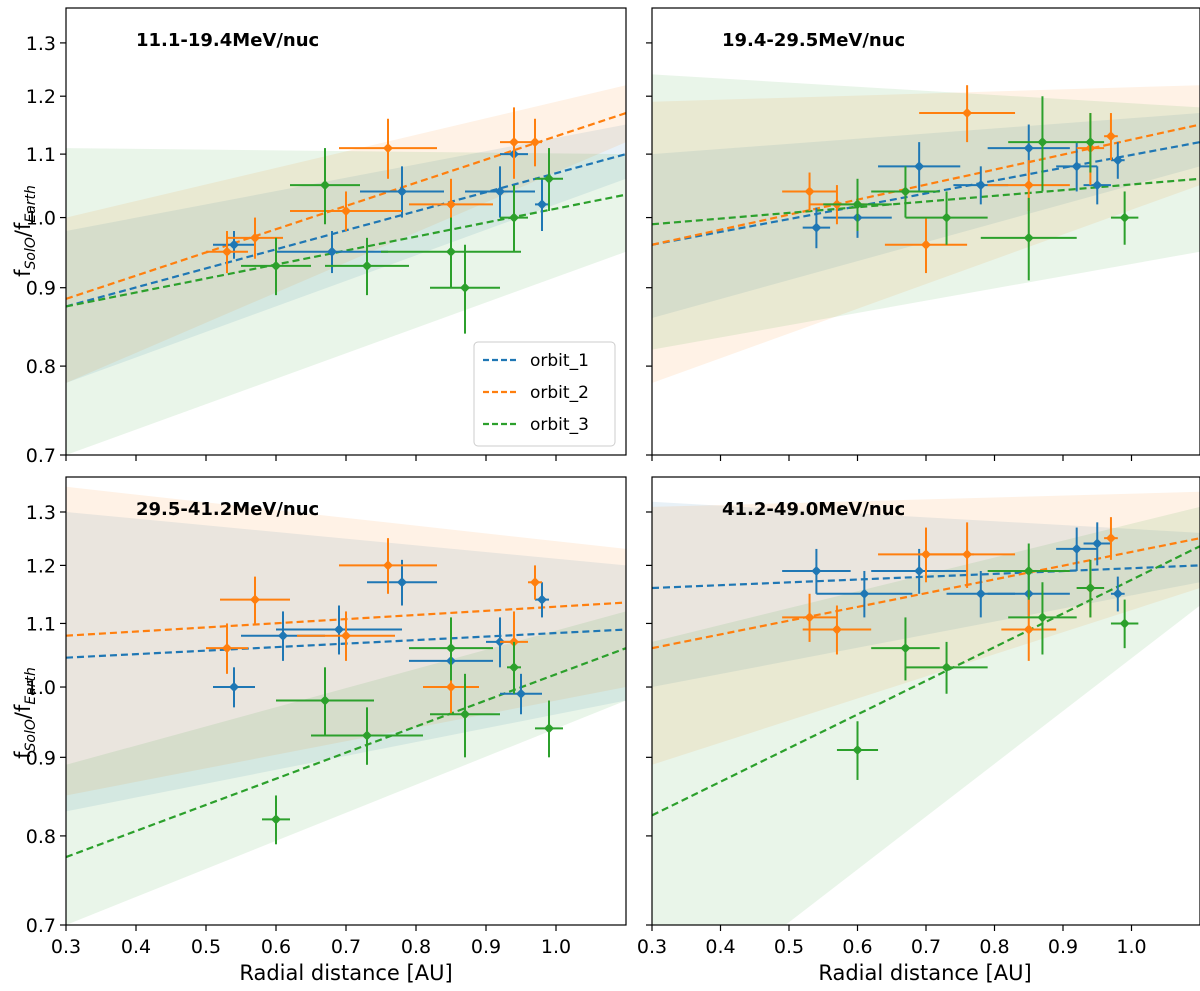  I want to click on y-axis-label-bottom: fSolO/fEarth, so click(25, 713).